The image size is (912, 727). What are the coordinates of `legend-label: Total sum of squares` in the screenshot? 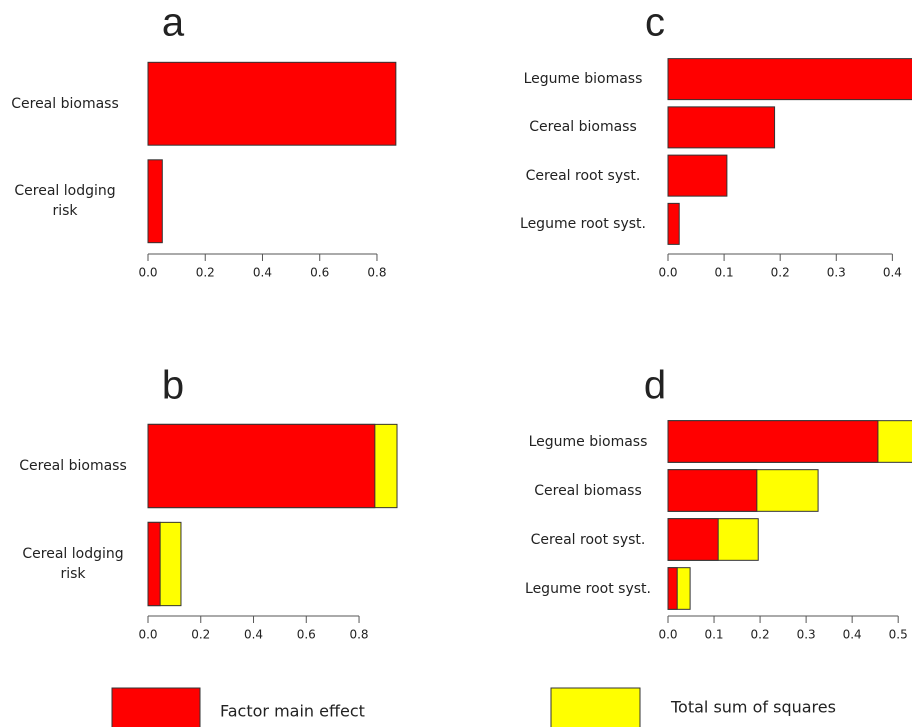 It's located at (753, 707).